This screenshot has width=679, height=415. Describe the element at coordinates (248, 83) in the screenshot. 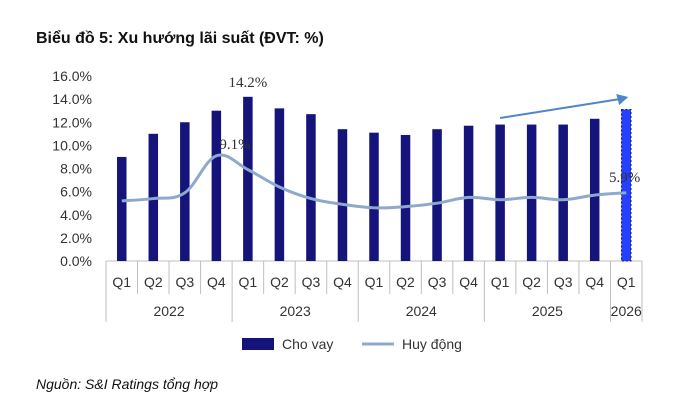

I see `data-label: 14.2%` at that location.